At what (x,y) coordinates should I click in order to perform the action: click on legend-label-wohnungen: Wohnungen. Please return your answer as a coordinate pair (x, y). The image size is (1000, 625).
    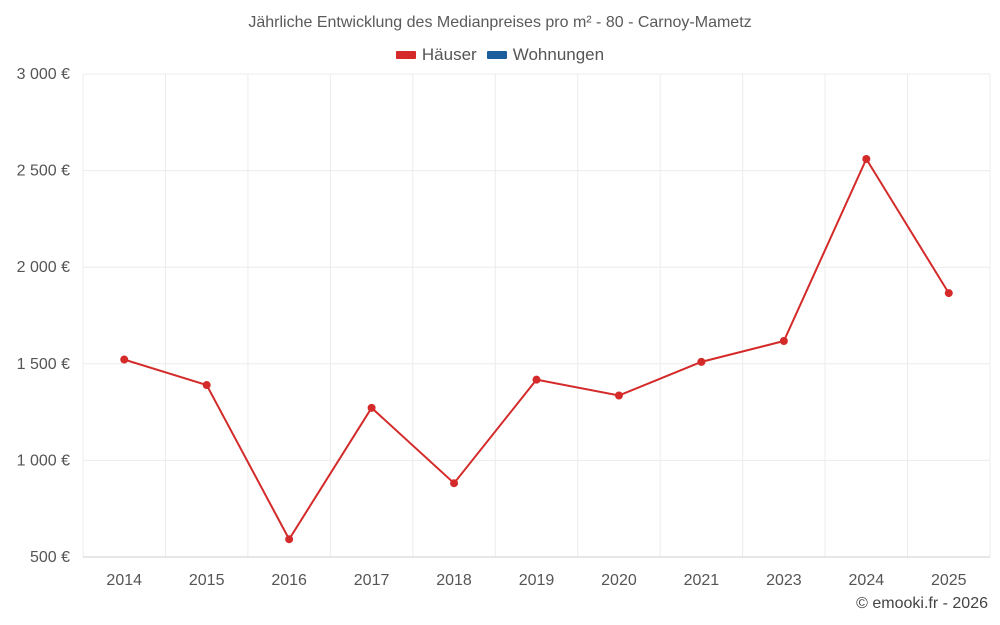
    Looking at the image, I should click on (558, 54).